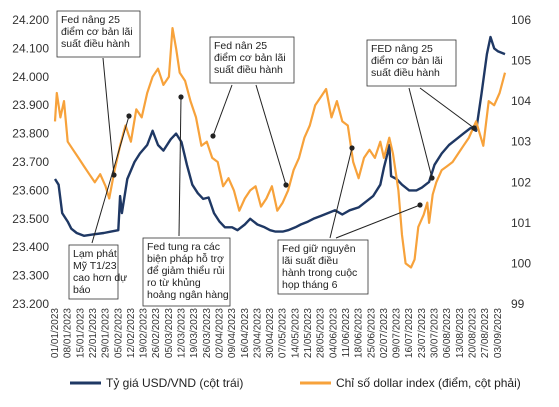 The height and width of the screenshot is (407, 559). I want to click on y-left-tick-label: 23.400, so click(30, 247).